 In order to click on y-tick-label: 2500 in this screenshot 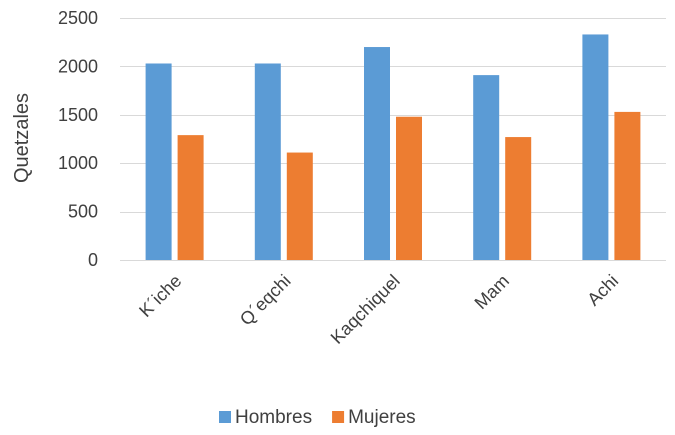, I will do `click(78, 18)`.